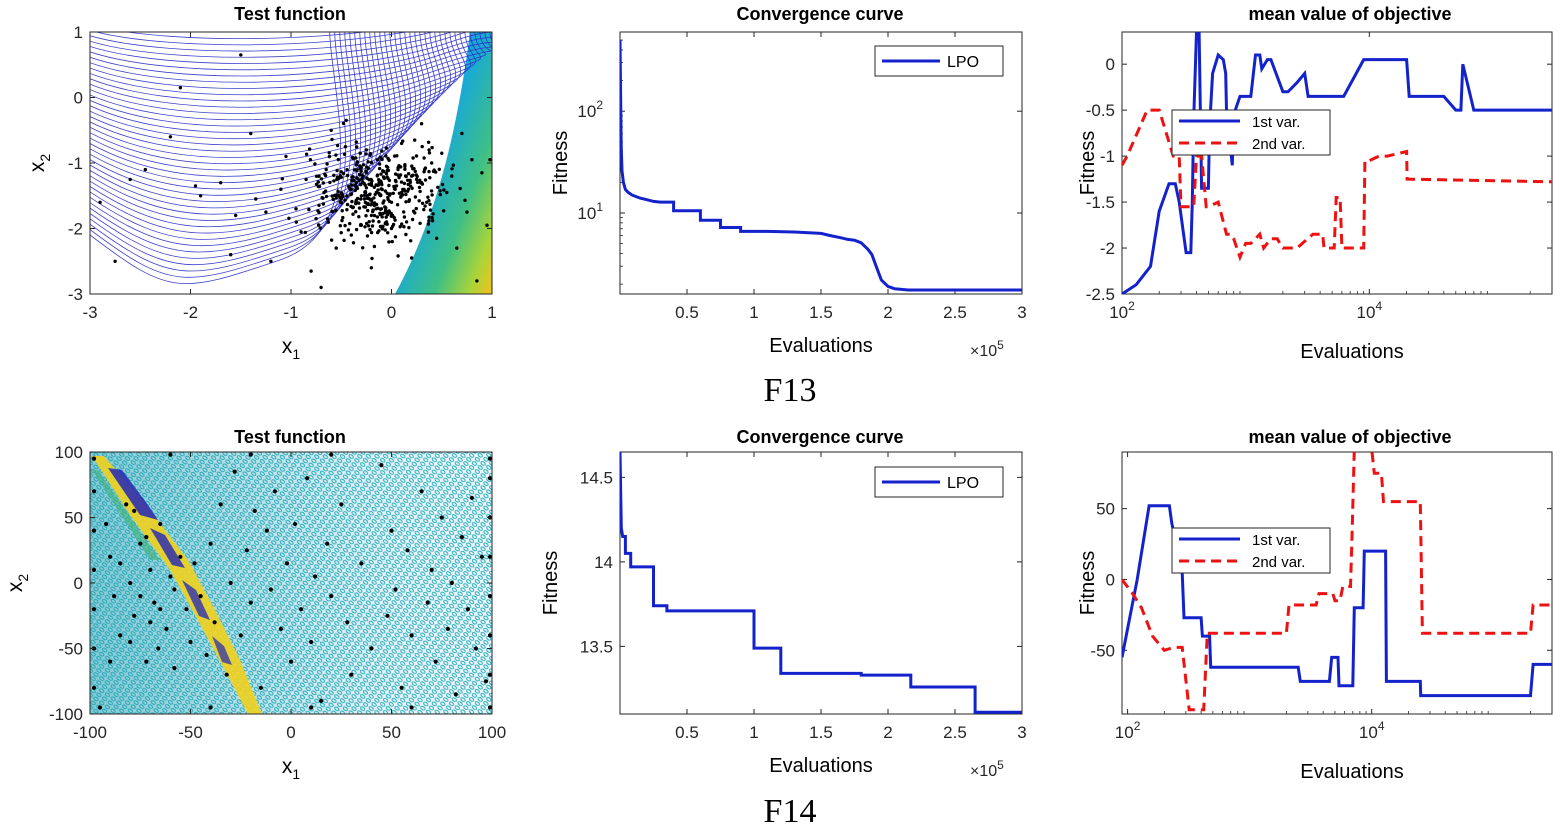  What do you see at coordinates (292, 581) in the screenshot?
I see `sample-points` at bounding box center [292, 581].